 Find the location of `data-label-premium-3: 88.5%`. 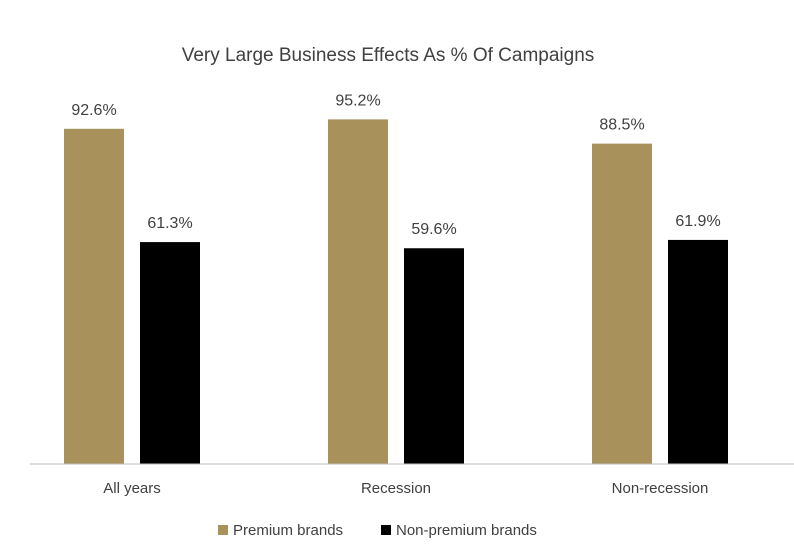

data-label-premium-3: 88.5% is located at coordinates (621, 125).